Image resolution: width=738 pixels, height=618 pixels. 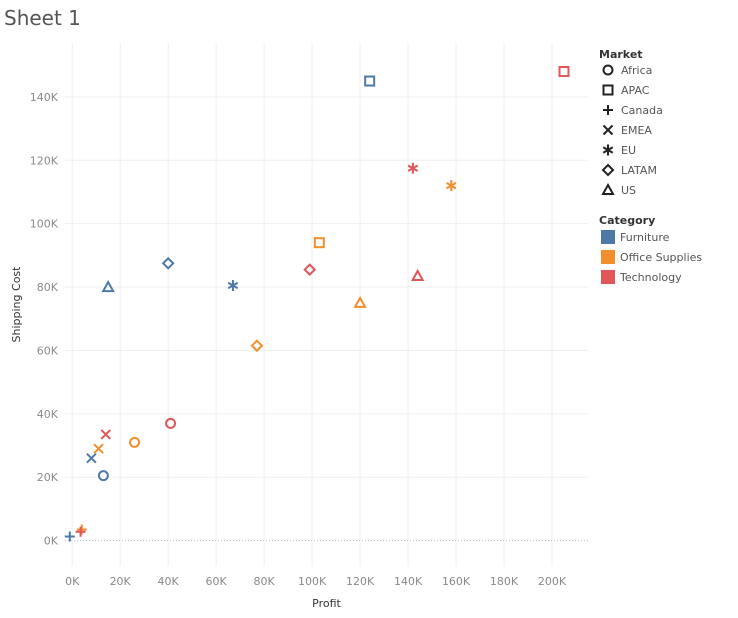 What do you see at coordinates (312, 581) in the screenshot?
I see `x-tick-label: 100K` at bounding box center [312, 581].